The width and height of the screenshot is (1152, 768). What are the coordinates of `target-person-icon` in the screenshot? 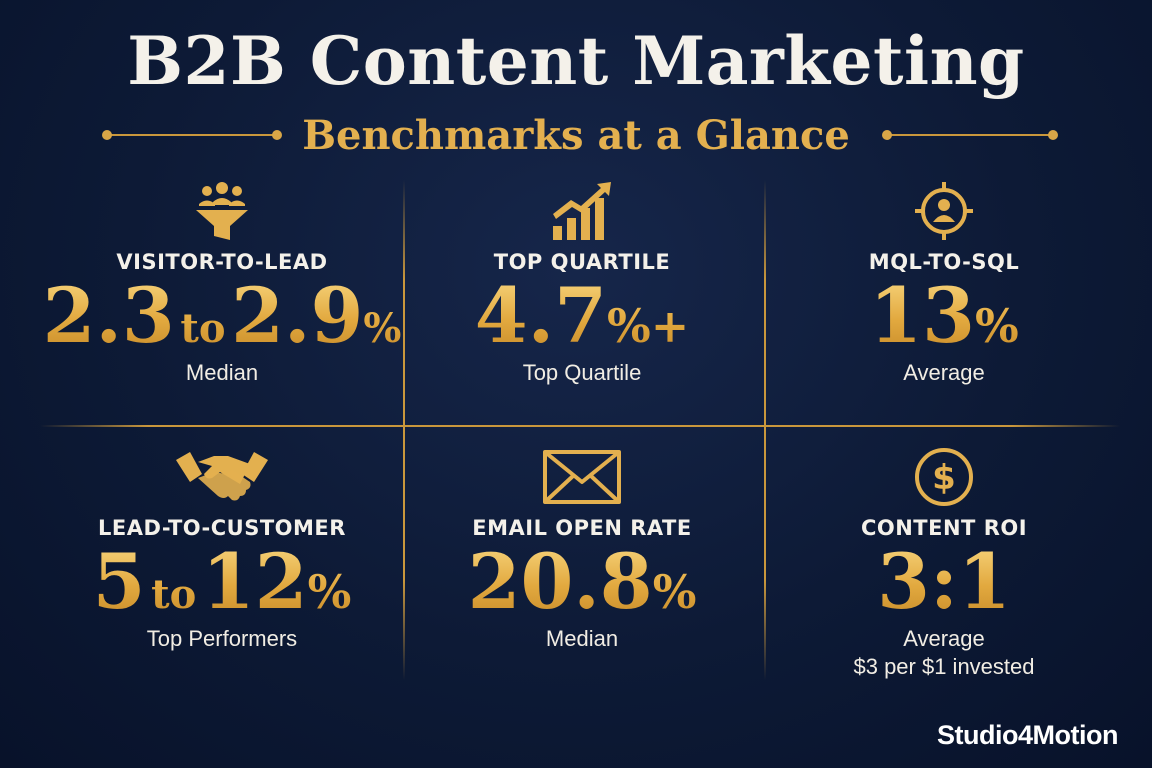 It's located at (944, 211).